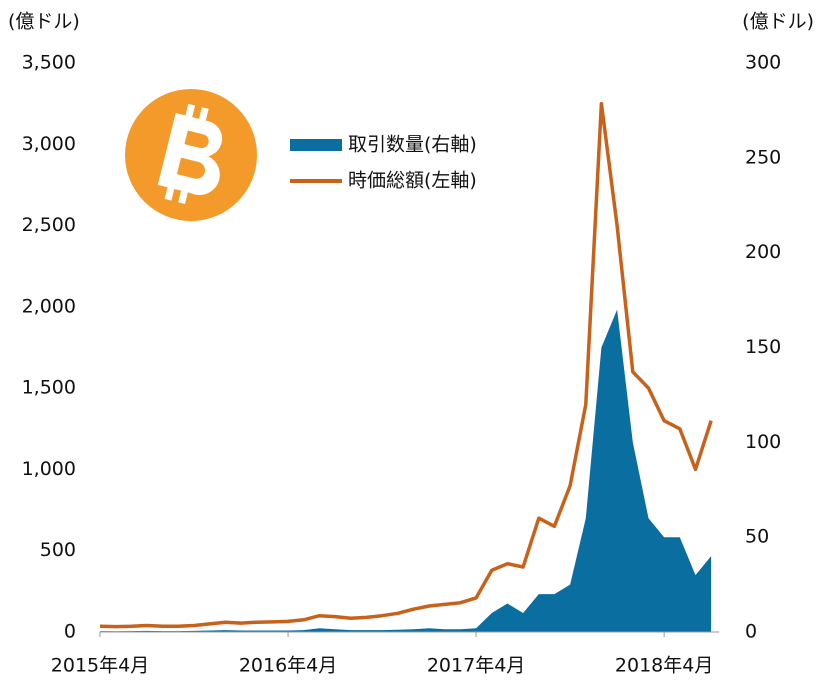 This screenshot has height=681, width=819. What do you see at coordinates (316, 145) in the screenshot?
I see `legend-swatch` at bounding box center [316, 145].